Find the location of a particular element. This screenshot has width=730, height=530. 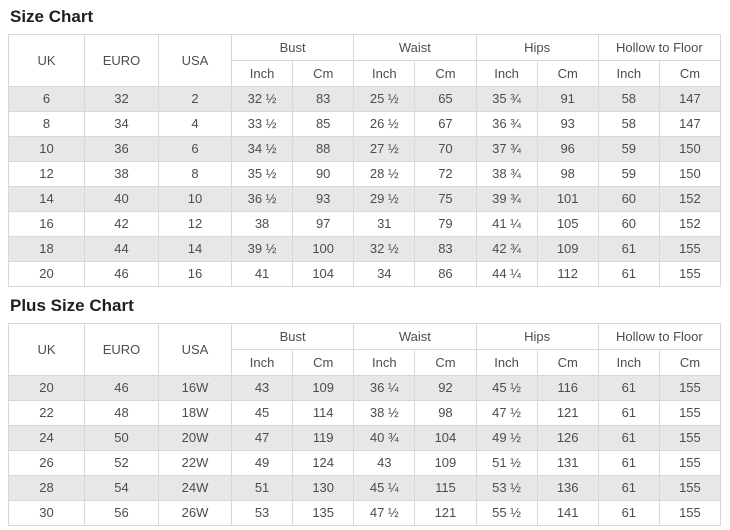

table-row: 28 54 24W 51 130 45 ¼ 115 53 ½ 136 61 155 is located at coordinates (365, 488).